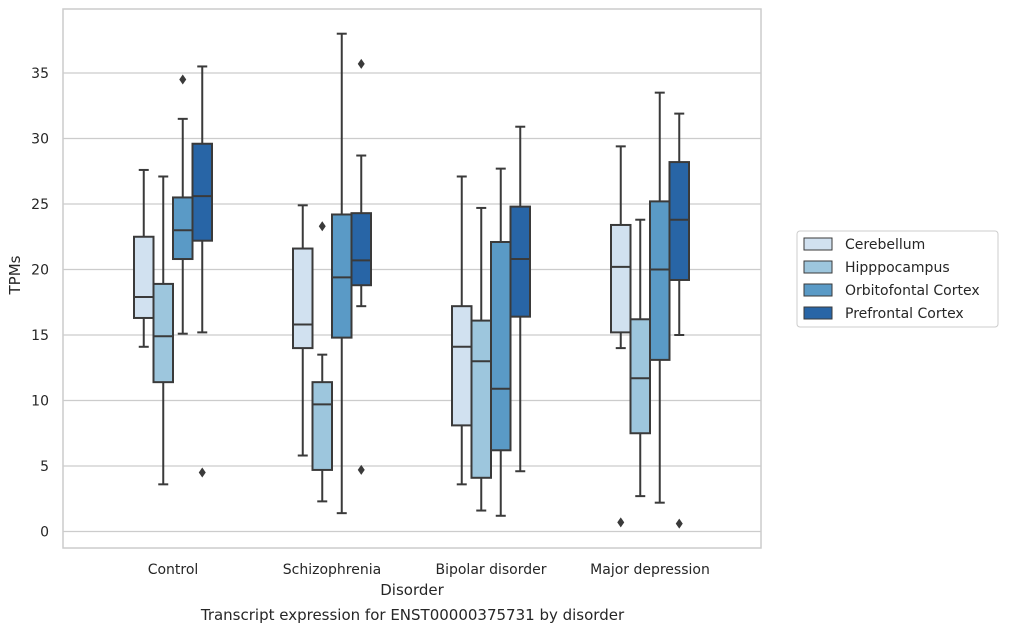  I want to click on y-tick-label: 5, so click(44, 467).